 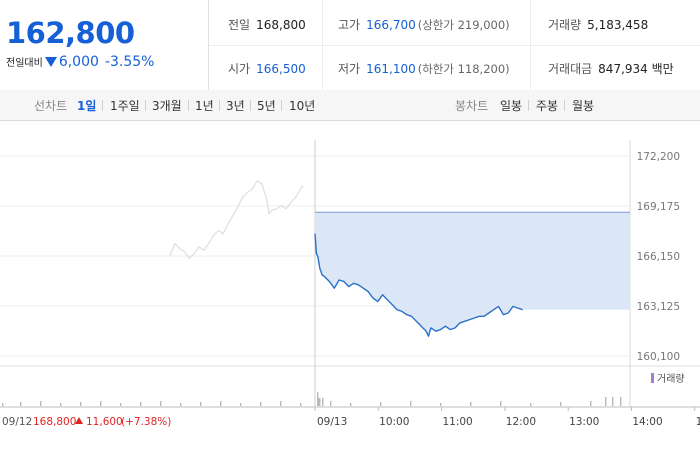 I want to click on stat-label: 시가, so click(x=239, y=69).